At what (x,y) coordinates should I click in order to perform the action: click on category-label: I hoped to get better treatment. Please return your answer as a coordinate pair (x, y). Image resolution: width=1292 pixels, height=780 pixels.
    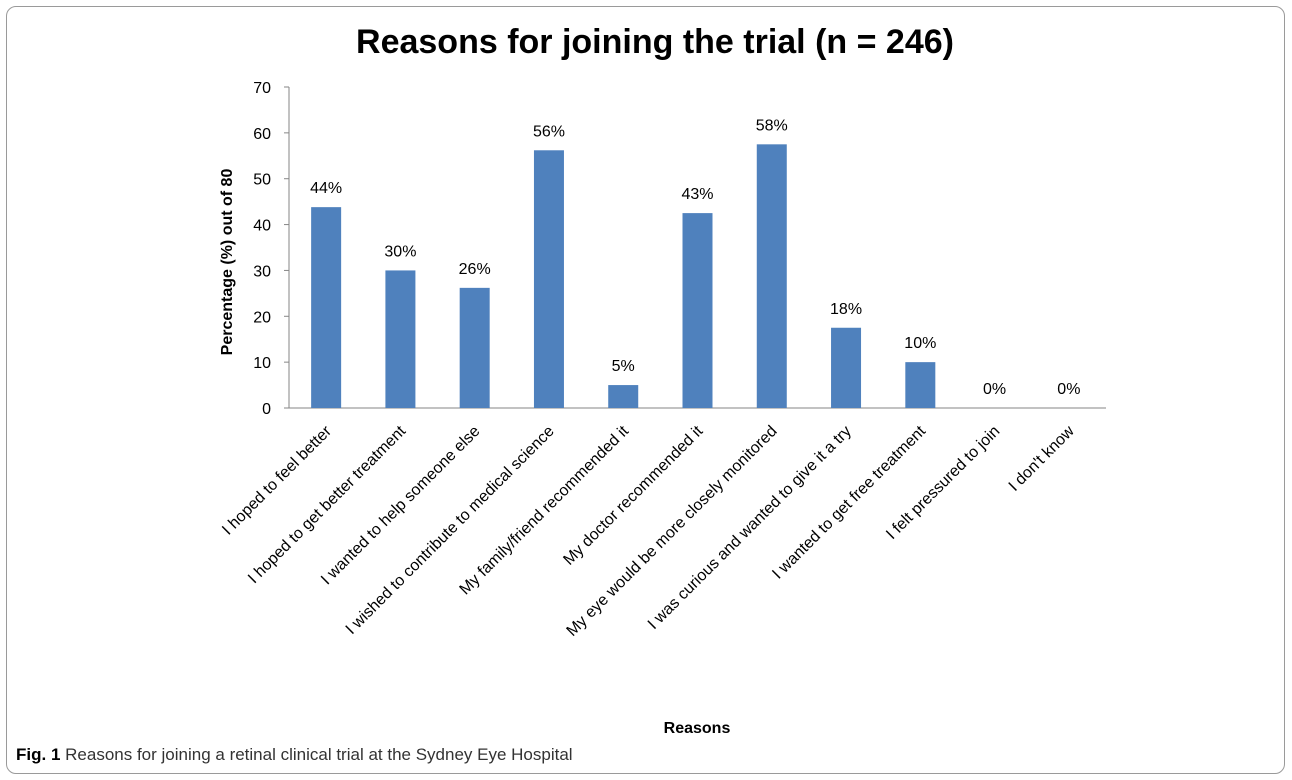
    Looking at the image, I should click on (327, 504).